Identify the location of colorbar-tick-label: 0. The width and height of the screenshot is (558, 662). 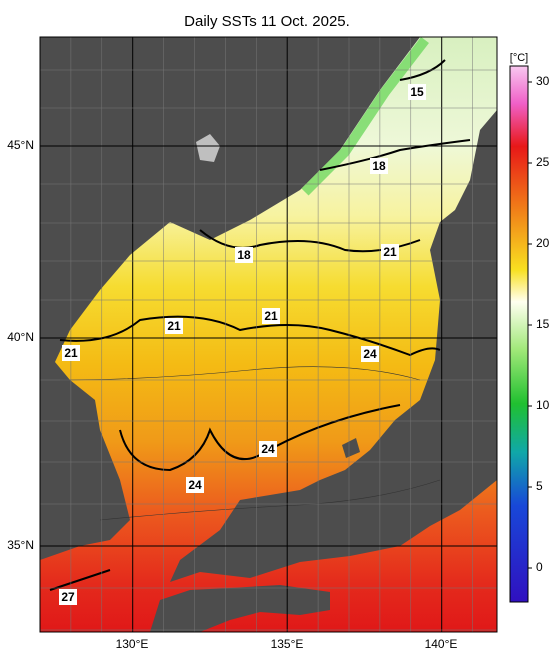
(539, 567).